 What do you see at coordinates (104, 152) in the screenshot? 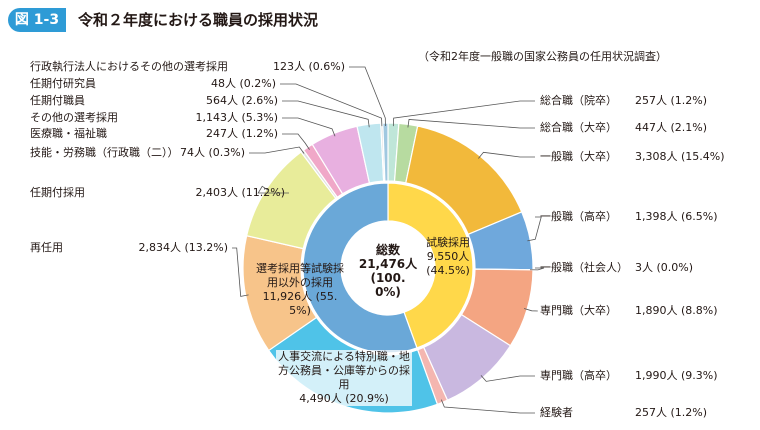
I see `category-label: 技能・労務職（行政職（二））` at bounding box center [104, 152].